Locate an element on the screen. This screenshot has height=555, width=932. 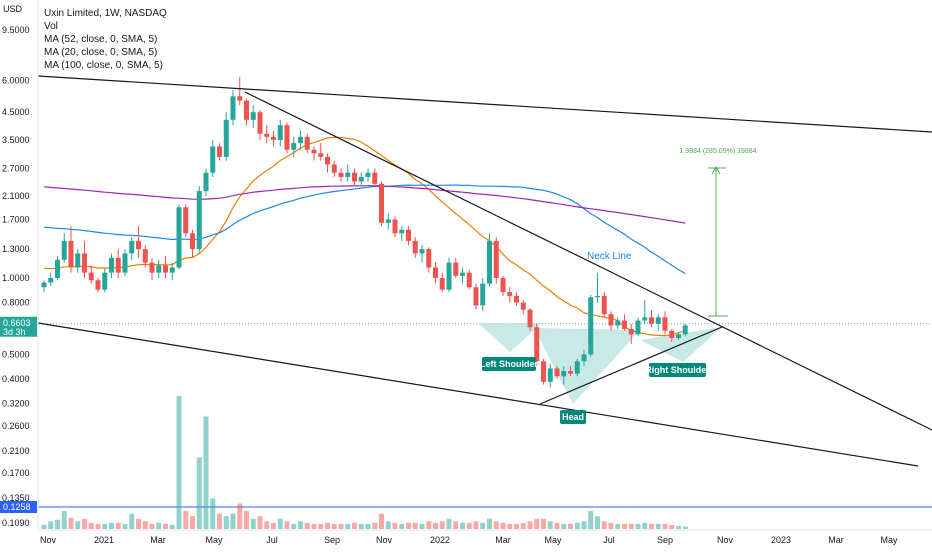
current-price-badge is located at coordinates (18, 326).